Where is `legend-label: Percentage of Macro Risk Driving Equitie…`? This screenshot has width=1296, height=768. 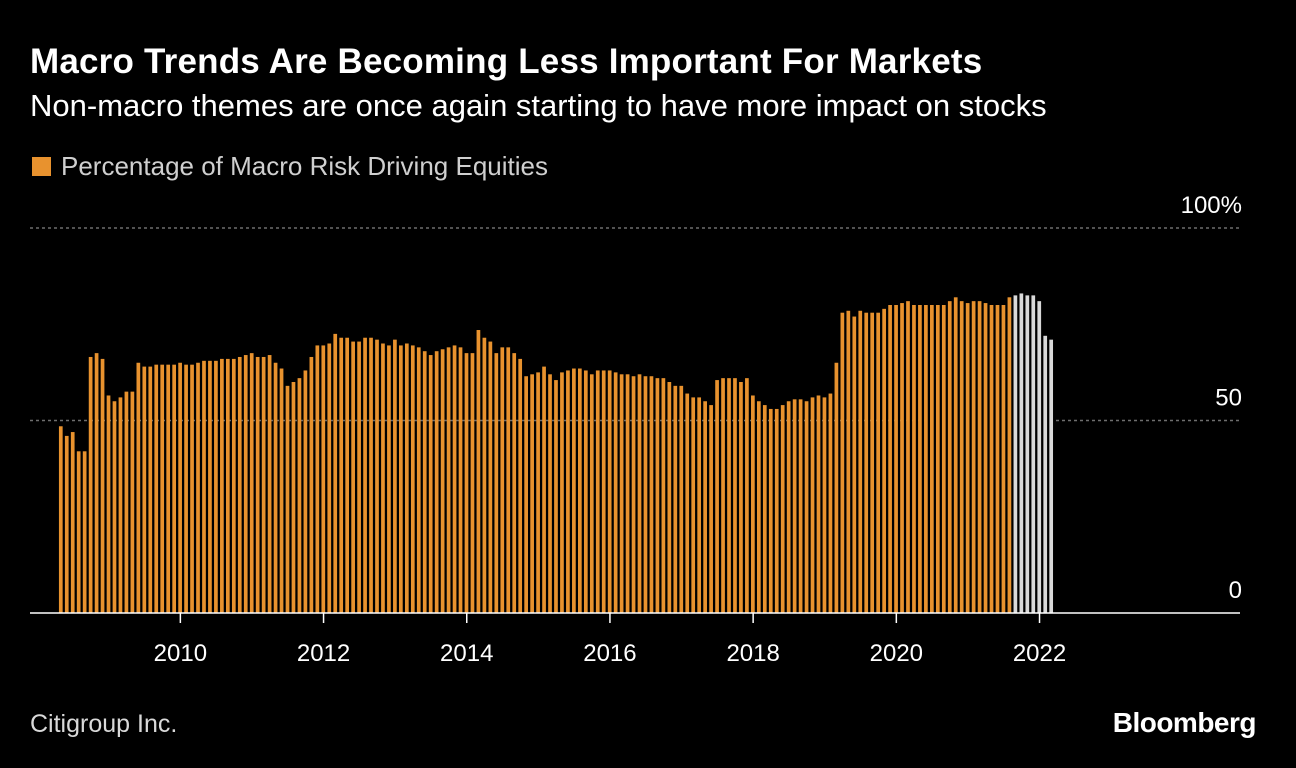 legend-label: Percentage of Macro Risk Driving Equitie… is located at coordinates (304, 166).